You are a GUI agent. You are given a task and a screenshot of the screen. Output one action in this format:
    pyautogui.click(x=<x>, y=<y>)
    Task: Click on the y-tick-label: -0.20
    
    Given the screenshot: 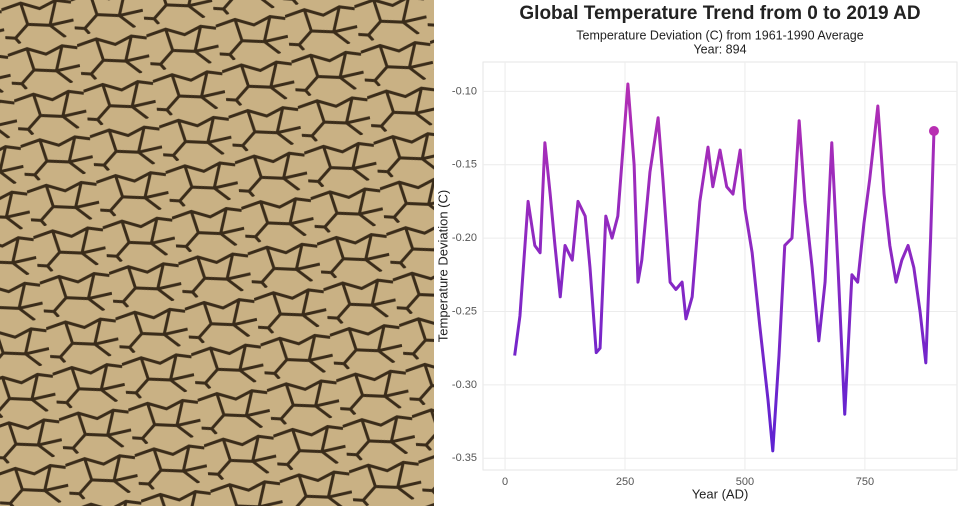 What is the action you would take?
    pyautogui.click(x=464, y=238)
    